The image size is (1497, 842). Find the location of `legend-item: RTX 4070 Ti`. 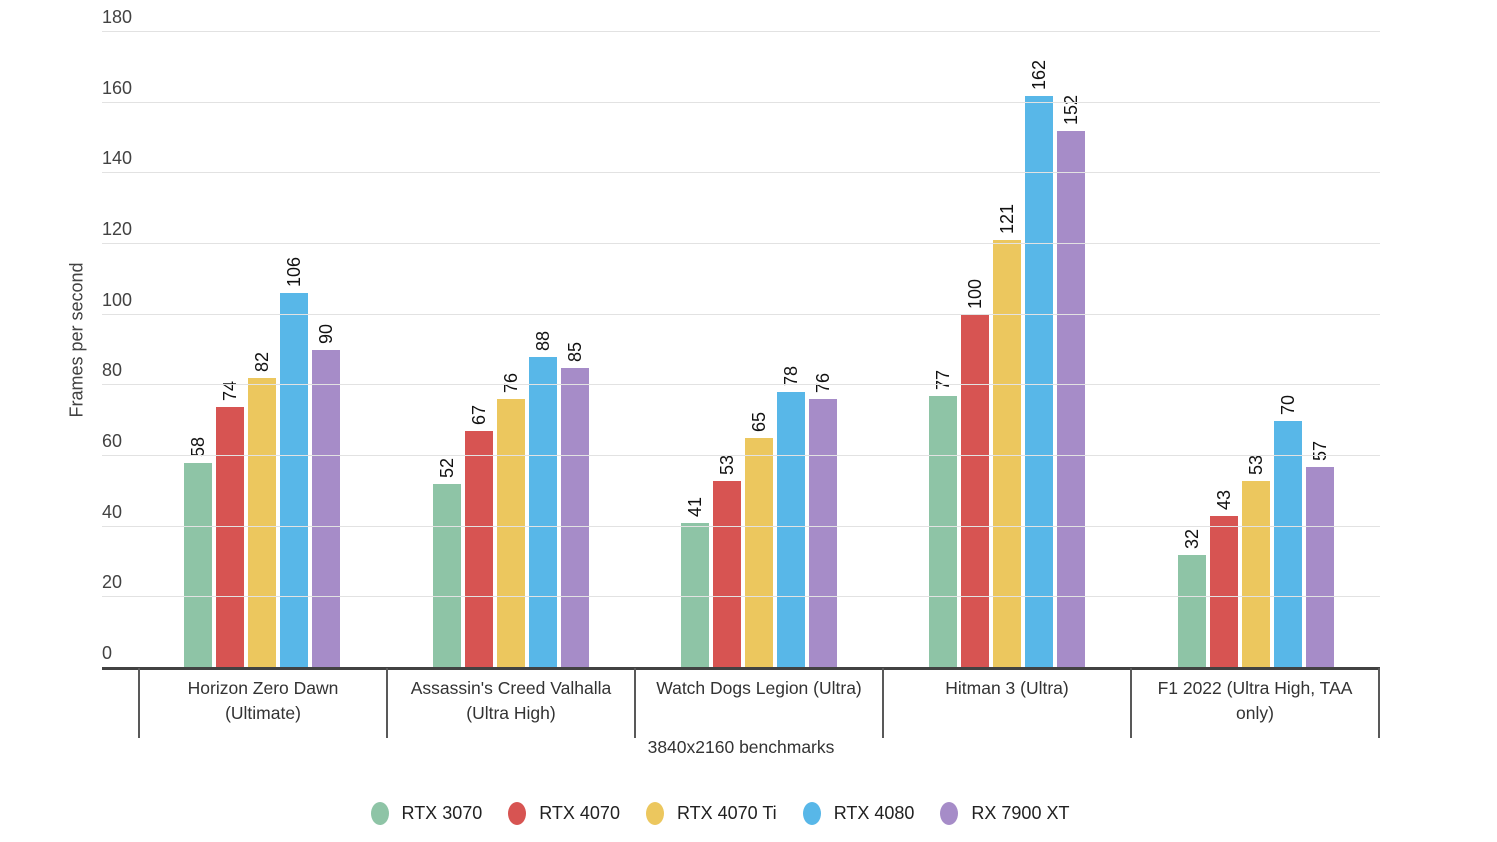

legend-item: RTX 4070 Ti is located at coordinates (711, 813).